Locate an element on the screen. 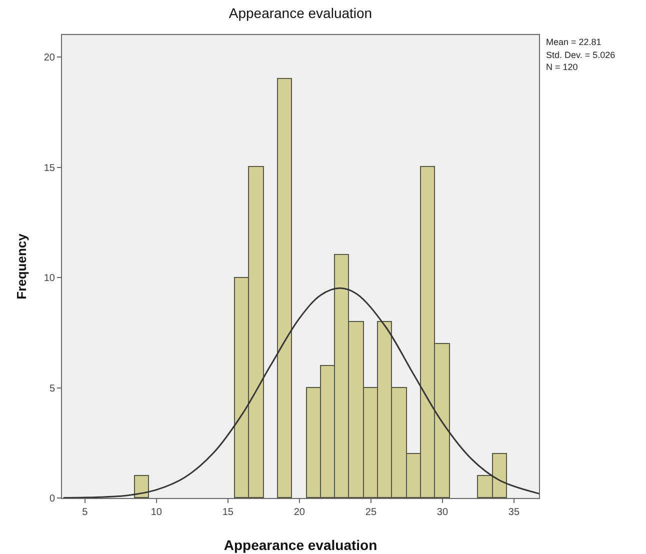 The height and width of the screenshot is (554, 646). y-tick-label: 15 is located at coordinates (50, 168).